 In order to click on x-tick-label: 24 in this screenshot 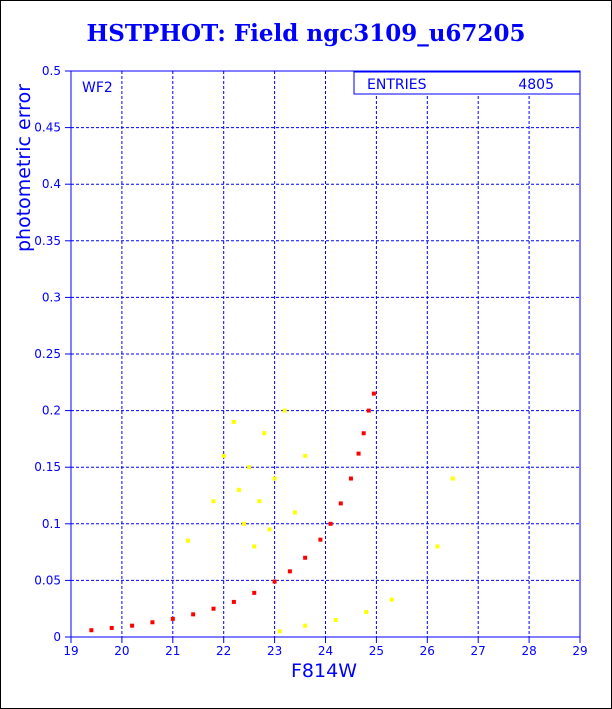, I will do `click(325, 651)`.